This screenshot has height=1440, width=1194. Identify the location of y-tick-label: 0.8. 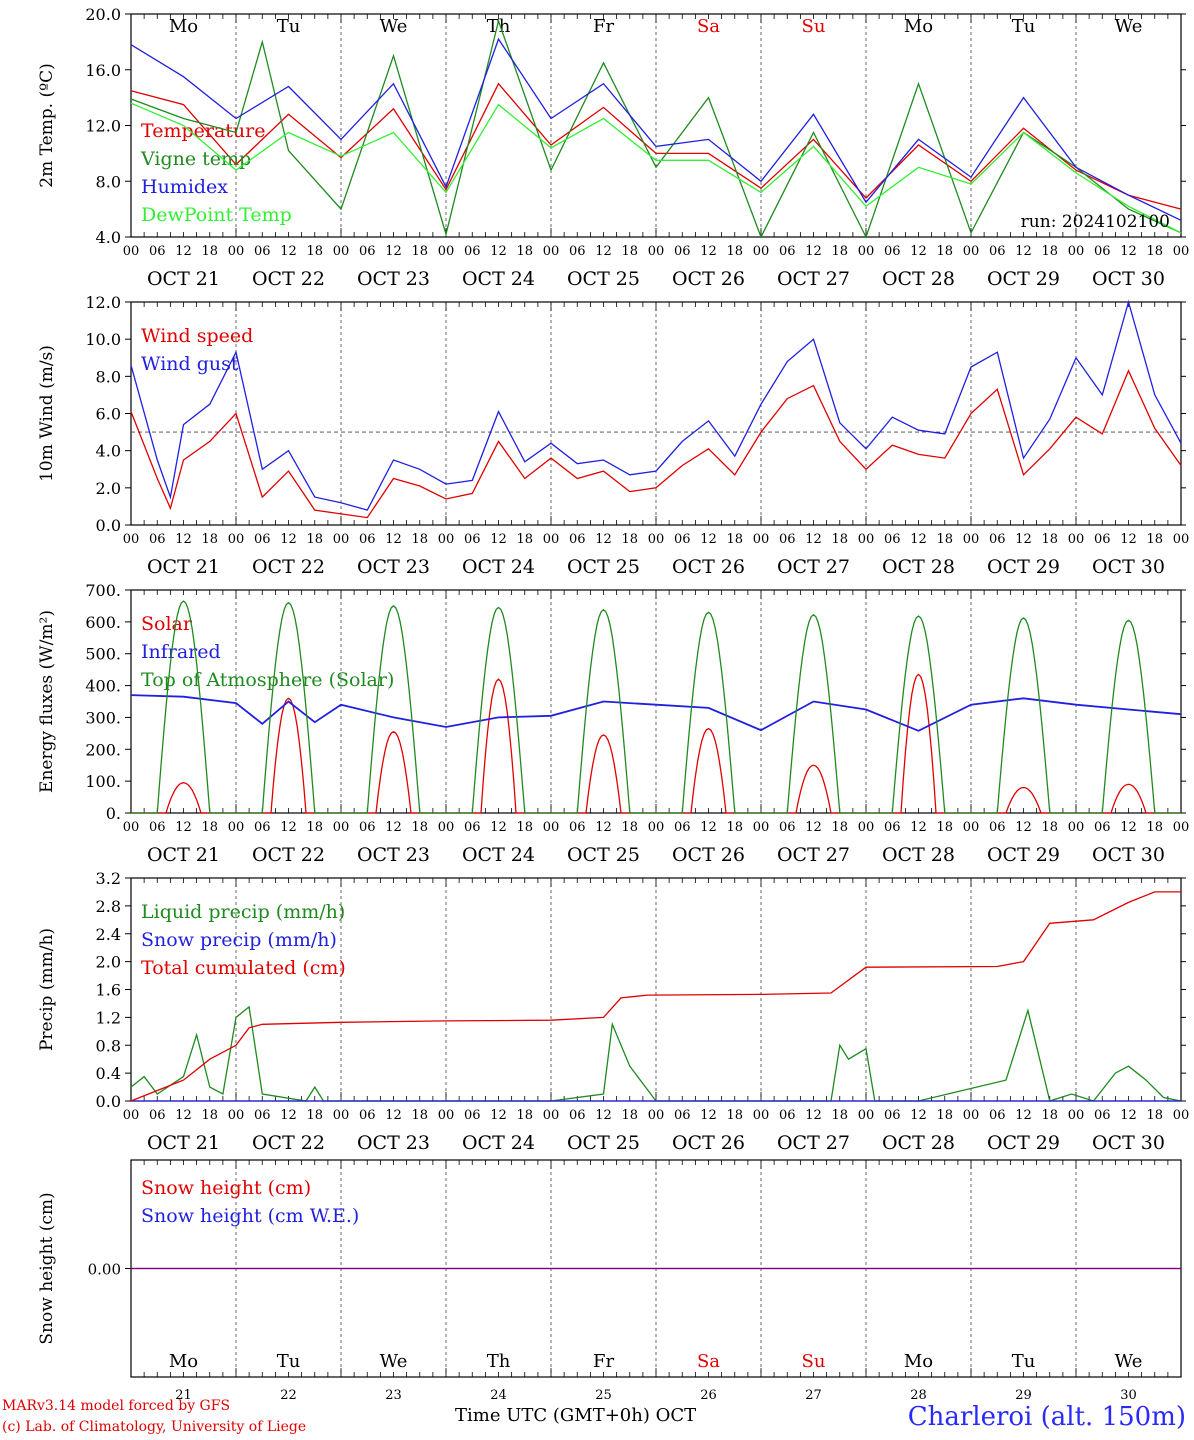
(108, 1045).